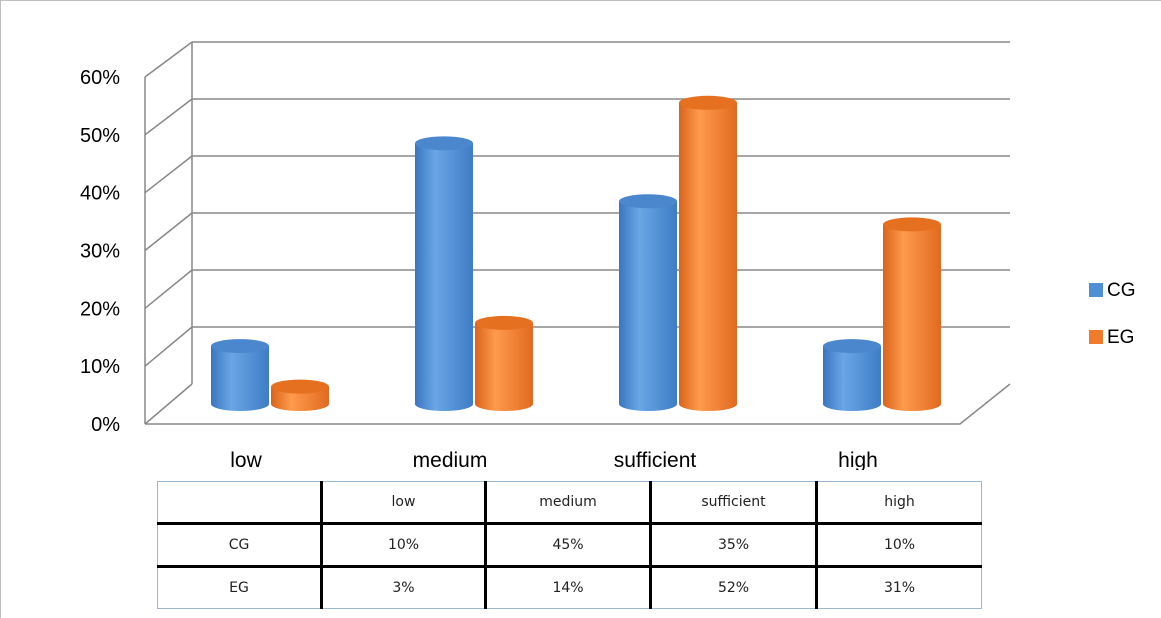  I want to click on legend-swatch-eg, so click(1096, 337).